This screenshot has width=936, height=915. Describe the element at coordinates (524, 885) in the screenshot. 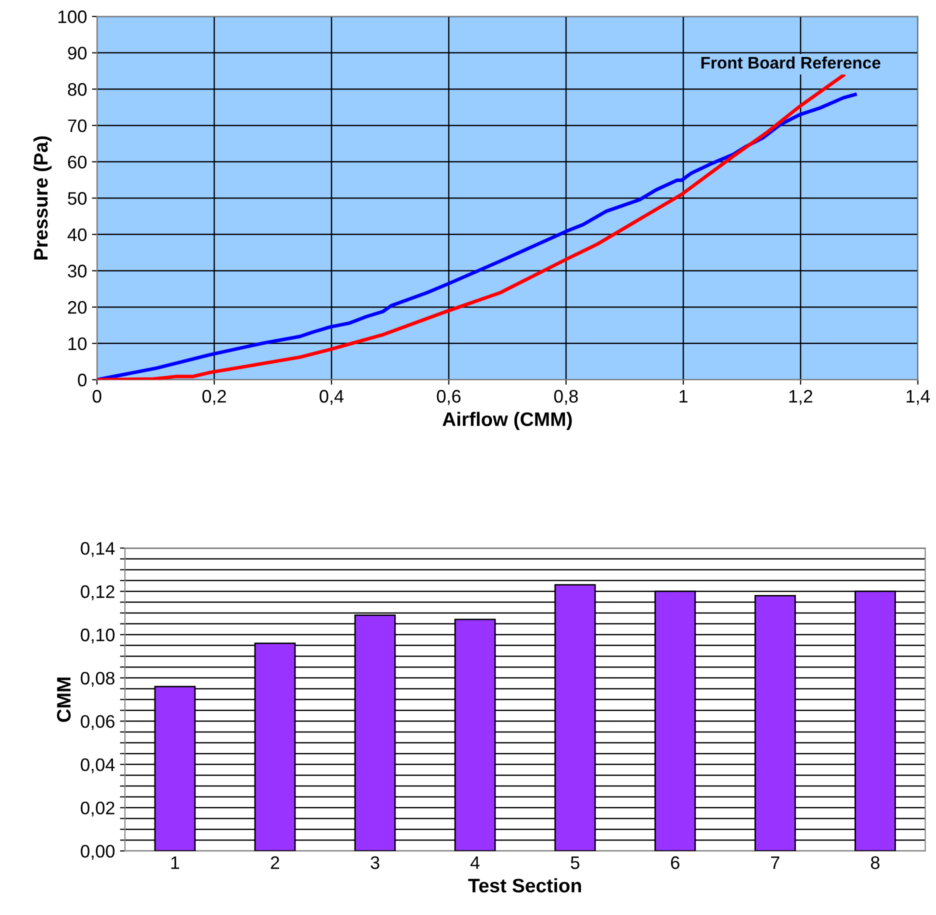

I see `x-axis-title: Test Section` at that location.